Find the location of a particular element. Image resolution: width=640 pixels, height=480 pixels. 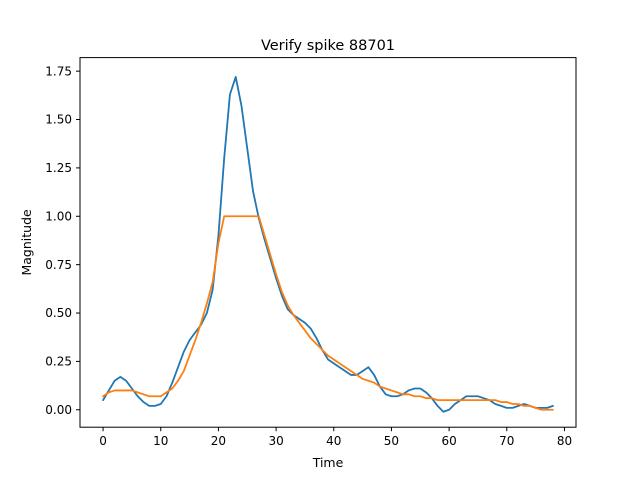

x-tick-label: 50 is located at coordinates (391, 441).